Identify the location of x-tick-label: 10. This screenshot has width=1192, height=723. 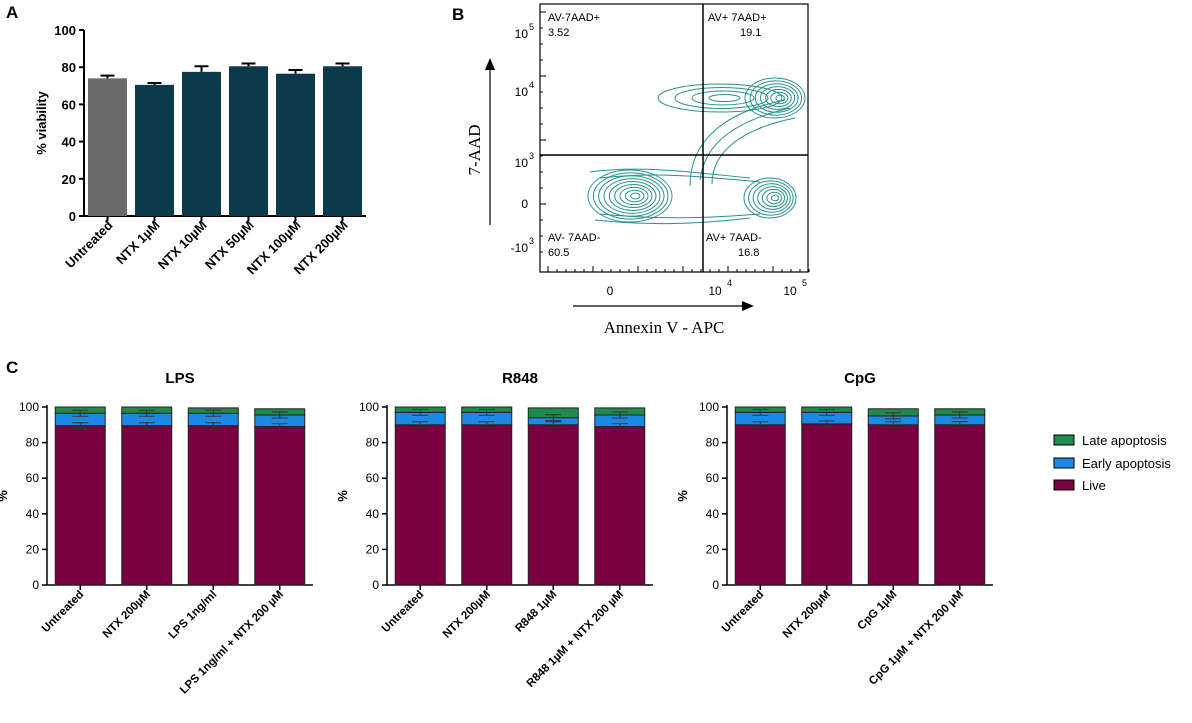
(715, 291).